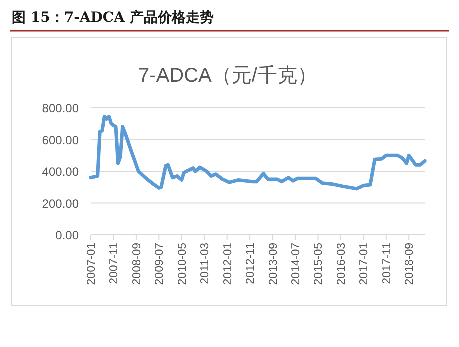  I want to click on y-tick-label: 200.00, so click(61, 203).